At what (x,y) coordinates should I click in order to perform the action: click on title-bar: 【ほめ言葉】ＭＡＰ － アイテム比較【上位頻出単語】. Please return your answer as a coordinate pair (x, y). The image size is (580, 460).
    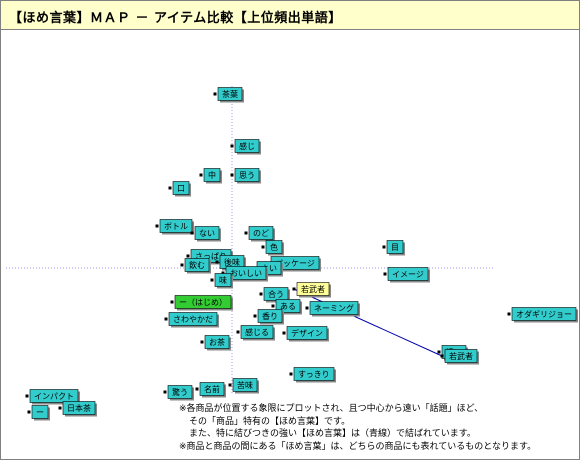
    Looking at the image, I should click on (290, 15).